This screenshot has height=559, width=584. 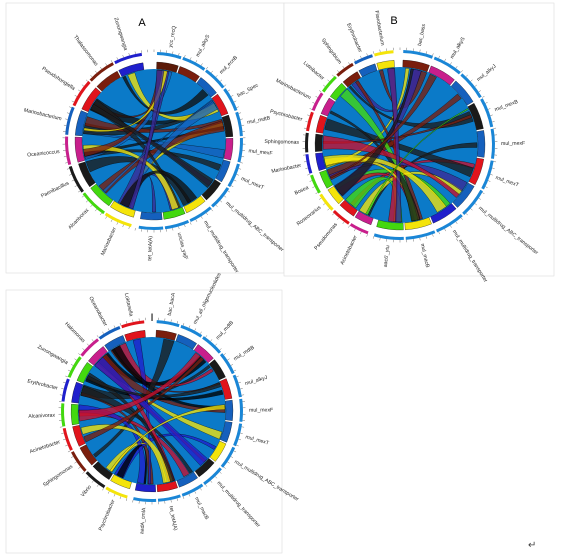 I want to click on panel-letter: I, so click(x=151, y=318).